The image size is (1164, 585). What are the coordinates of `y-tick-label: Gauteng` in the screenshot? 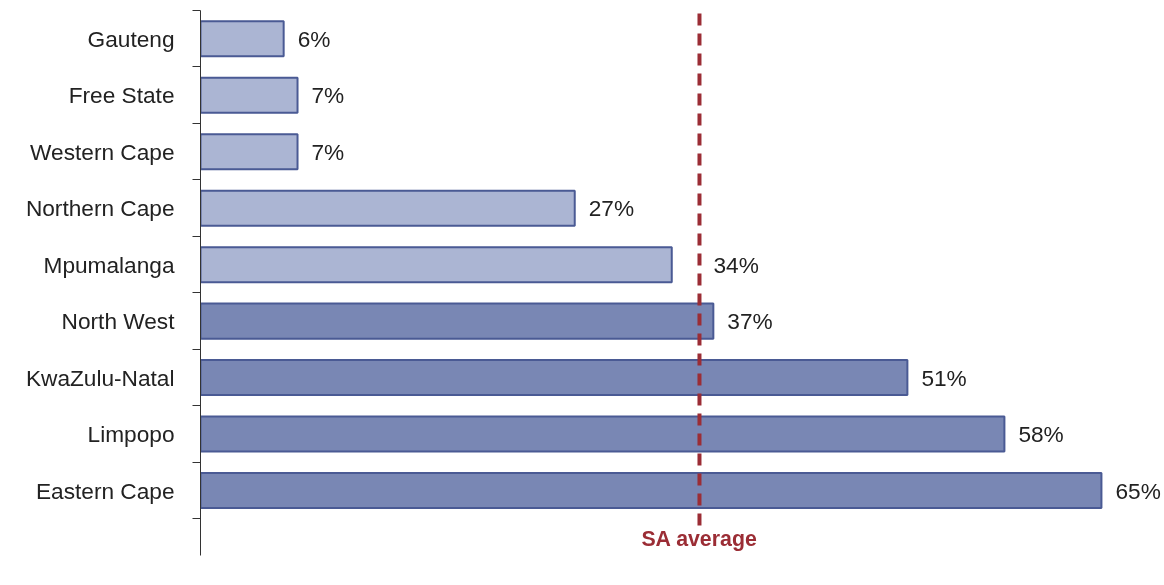 It's located at (131, 38).